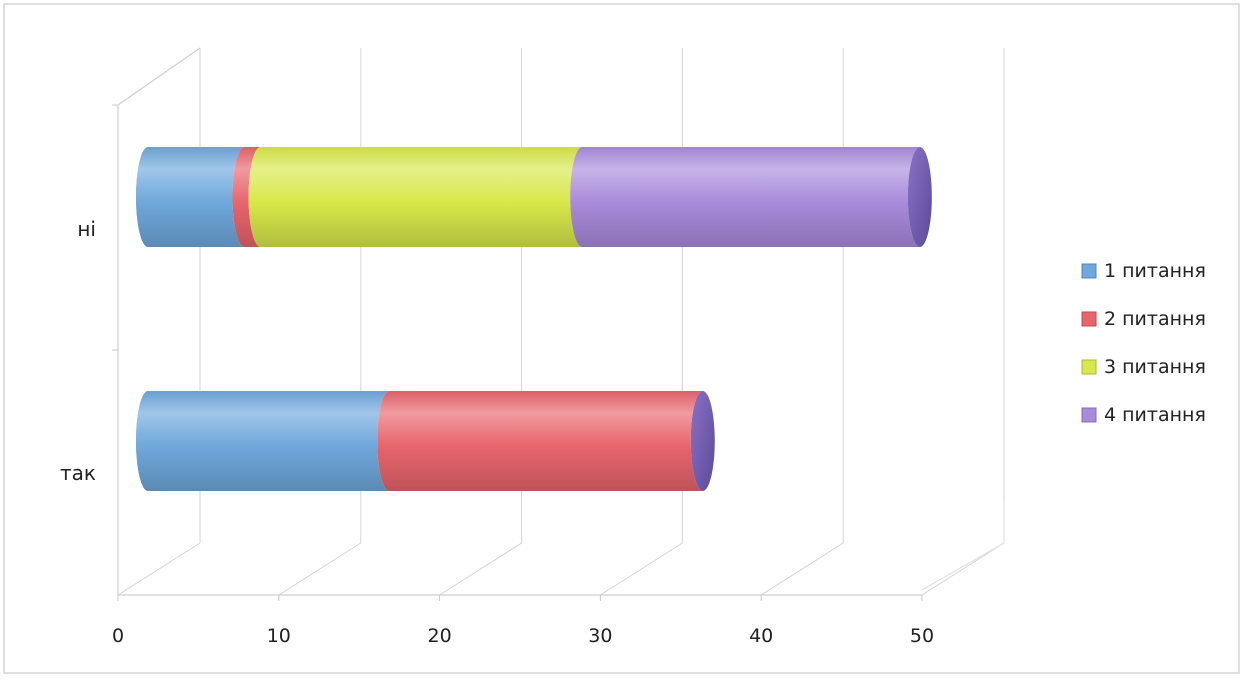 Image resolution: width=1243 pixels, height=681 pixels. What do you see at coordinates (1155, 367) in the screenshot?
I see `legend-label: 3 питання` at bounding box center [1155, 367].